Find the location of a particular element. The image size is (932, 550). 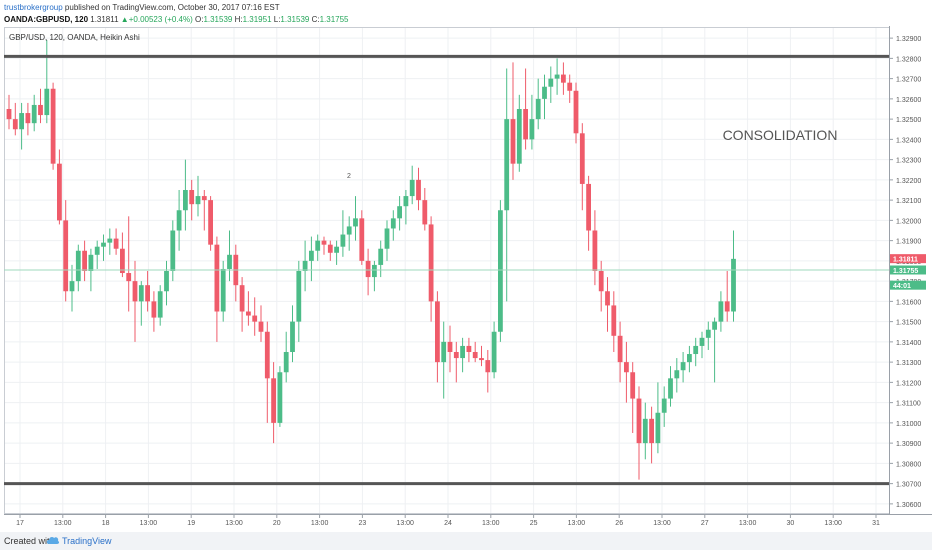

author-link: trustbrokergroup is located at coordinates (33, 7).